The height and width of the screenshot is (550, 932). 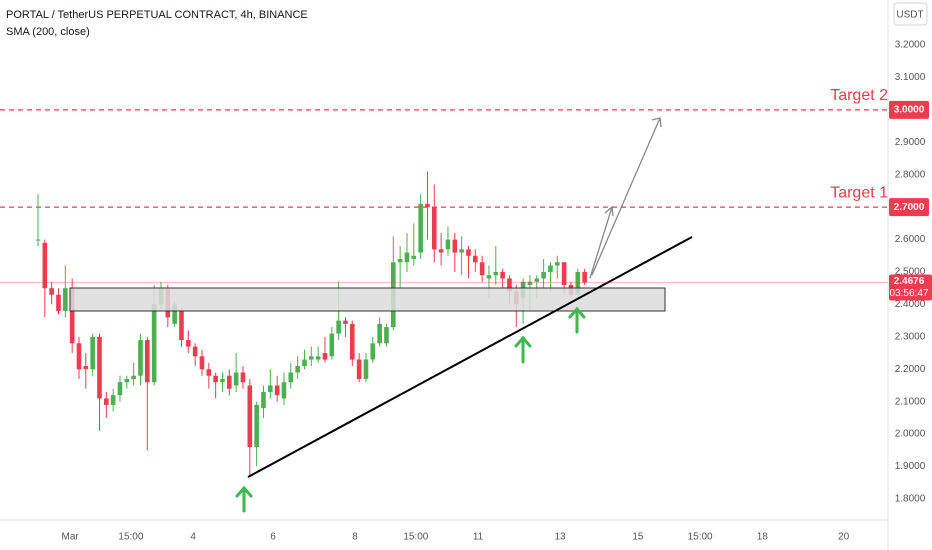 What do you see at coordinates (48, 32) in the screenshot?
I see `indicator-label: SMA (200, close)` at bounding box center [48, 32].